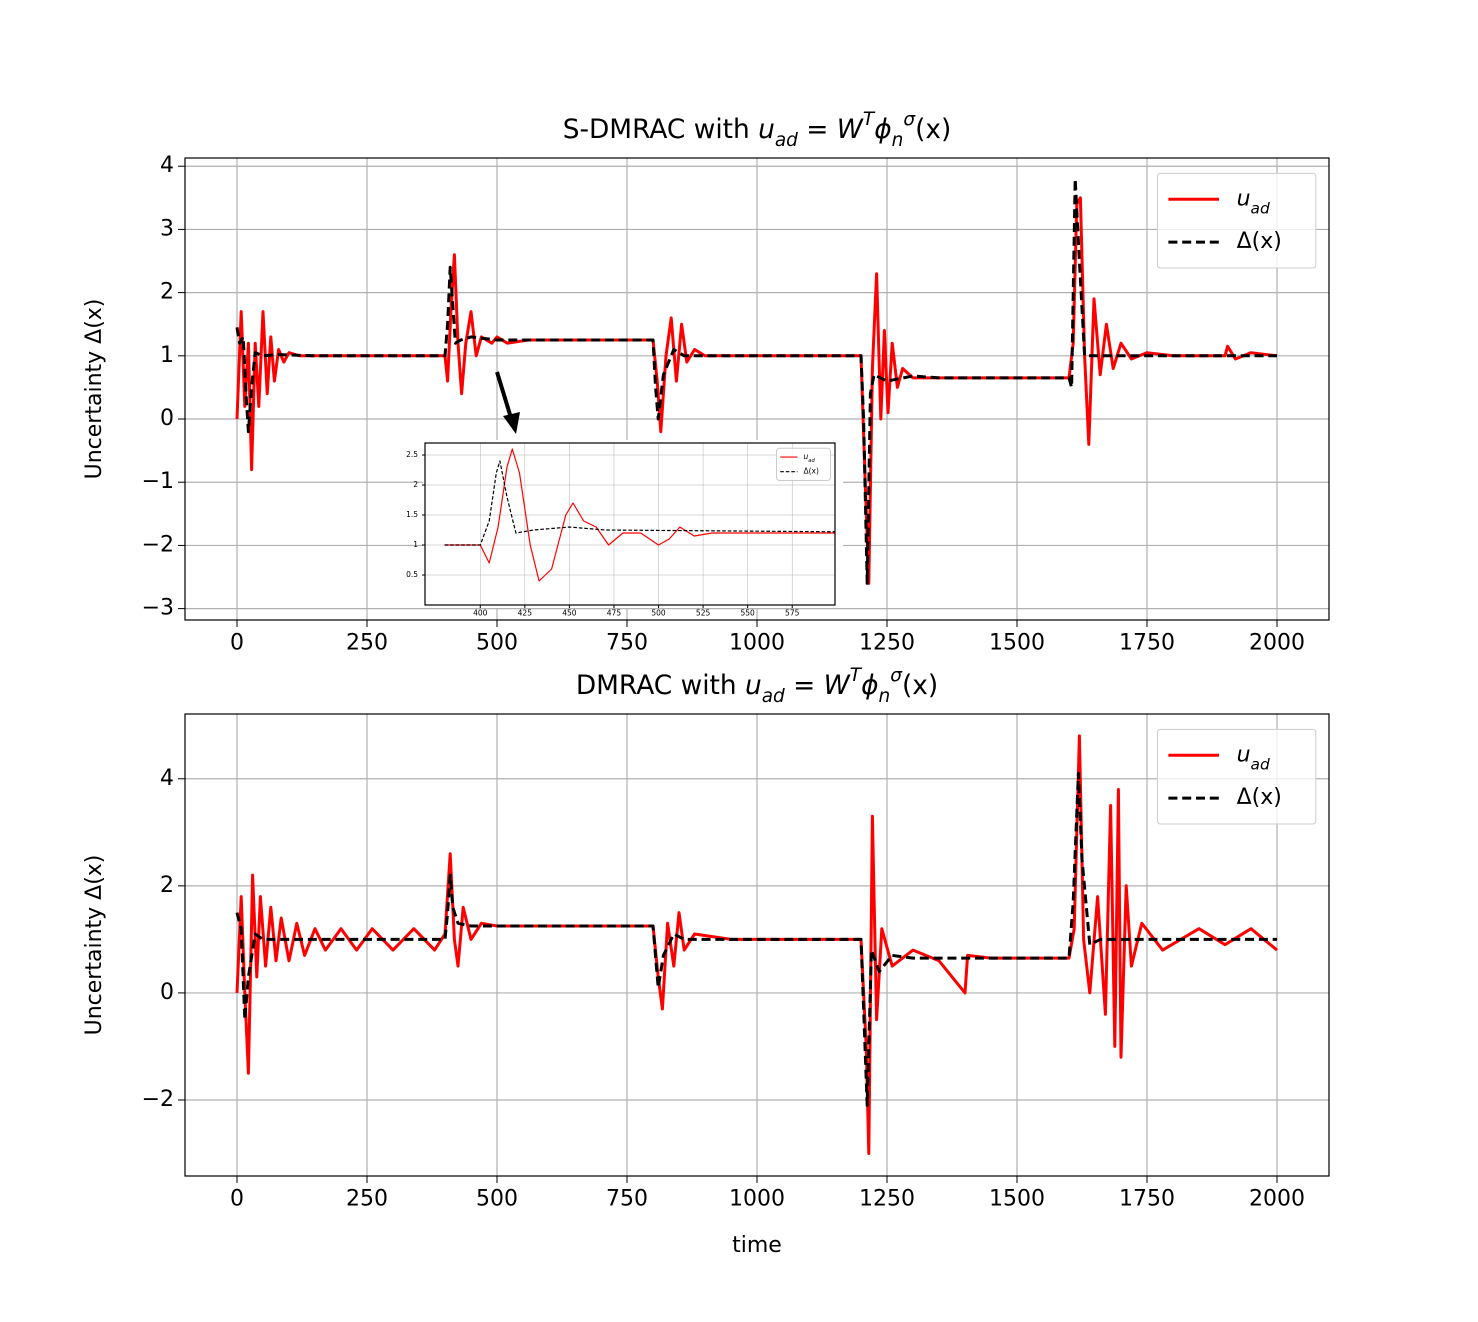  Describe the element at coordinates (511, 423) in the screenshot. I see `arrow-head` at that location.